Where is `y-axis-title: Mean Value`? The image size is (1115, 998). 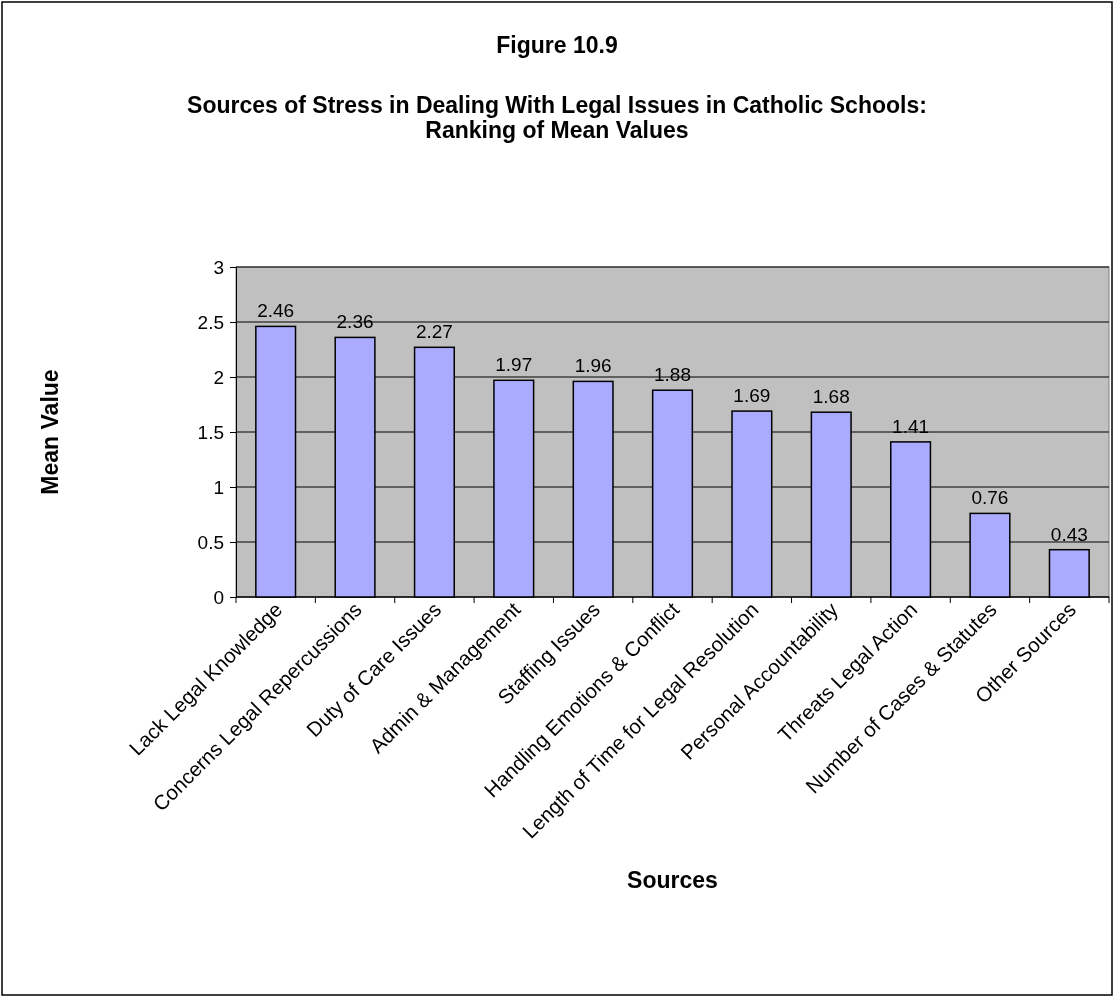 y-axis-title: Mean Value is located at coordinates (50, 432).